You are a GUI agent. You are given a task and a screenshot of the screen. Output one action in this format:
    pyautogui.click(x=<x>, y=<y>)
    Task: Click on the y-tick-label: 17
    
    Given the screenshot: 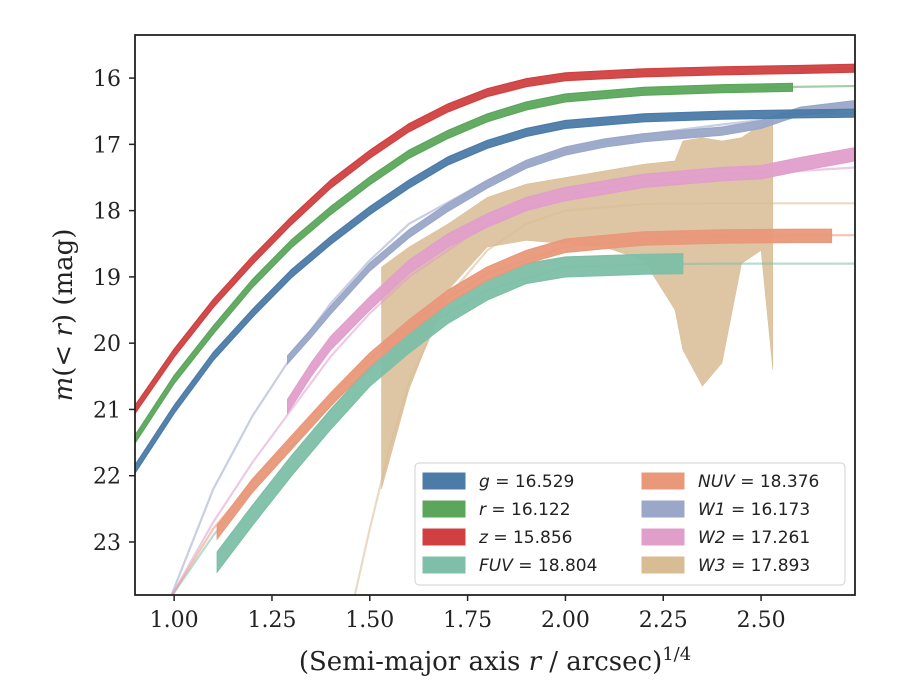 What is the action you would take?
    pyautogui.click(x=107, y=145)
    